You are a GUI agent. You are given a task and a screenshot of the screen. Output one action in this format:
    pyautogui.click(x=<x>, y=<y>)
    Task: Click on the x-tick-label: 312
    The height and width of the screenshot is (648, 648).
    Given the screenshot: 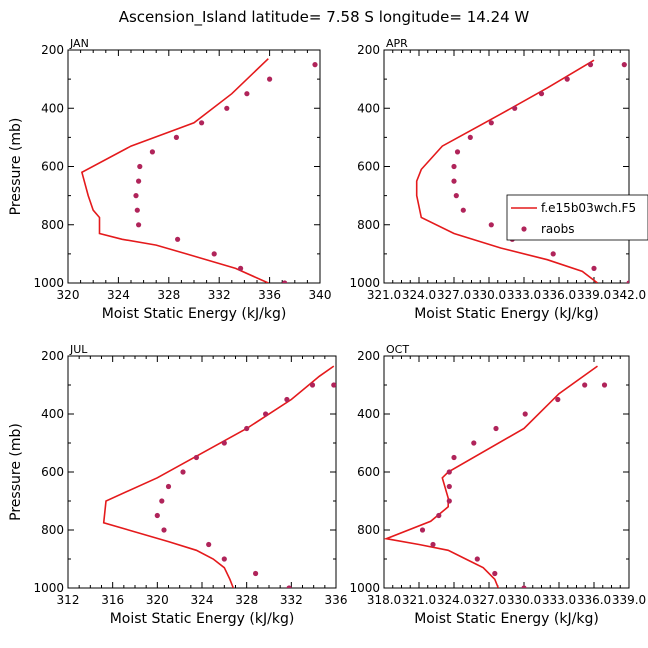 What is the action you would take?
    pyautogui.click(x=68, y=600)
    